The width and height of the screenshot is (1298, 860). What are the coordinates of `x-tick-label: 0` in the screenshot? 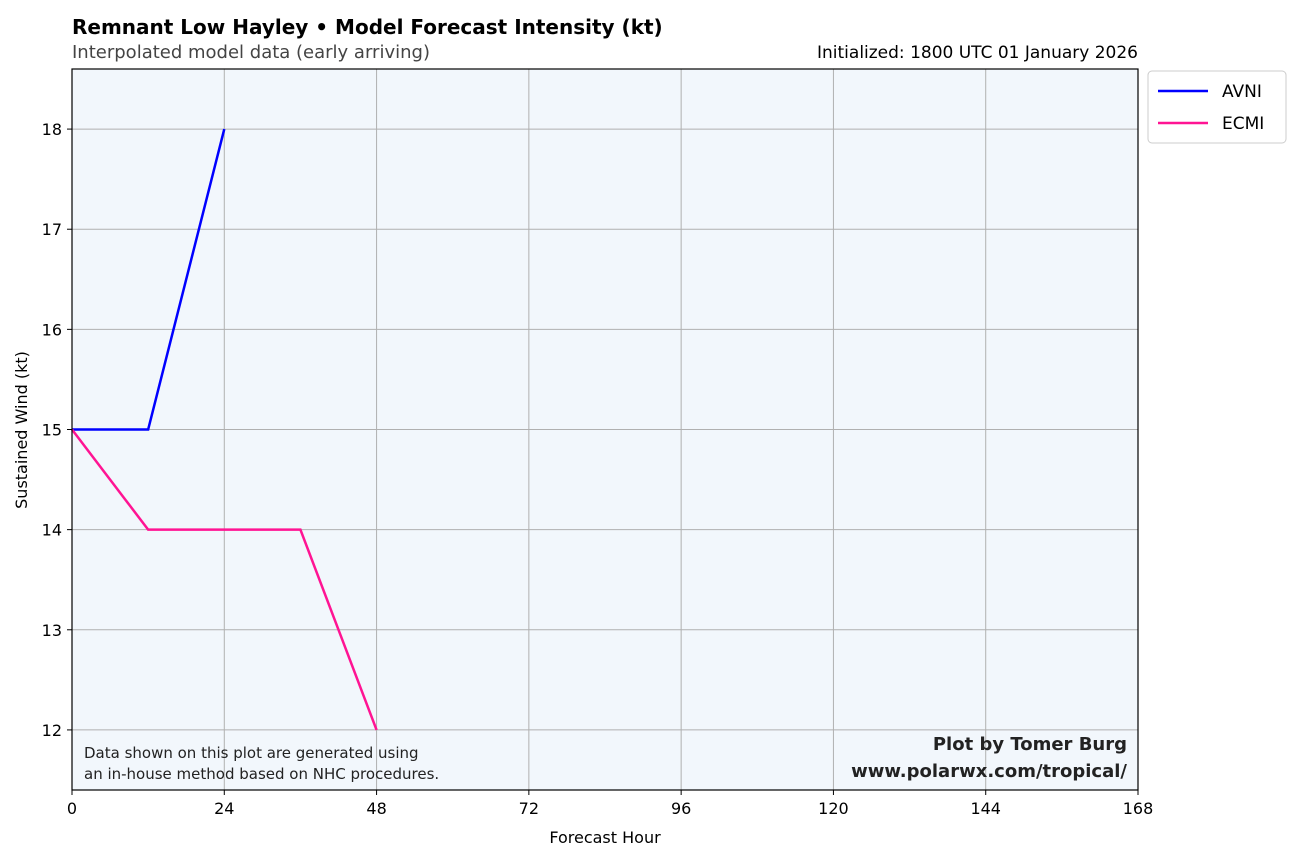 It's located at (72, 808).